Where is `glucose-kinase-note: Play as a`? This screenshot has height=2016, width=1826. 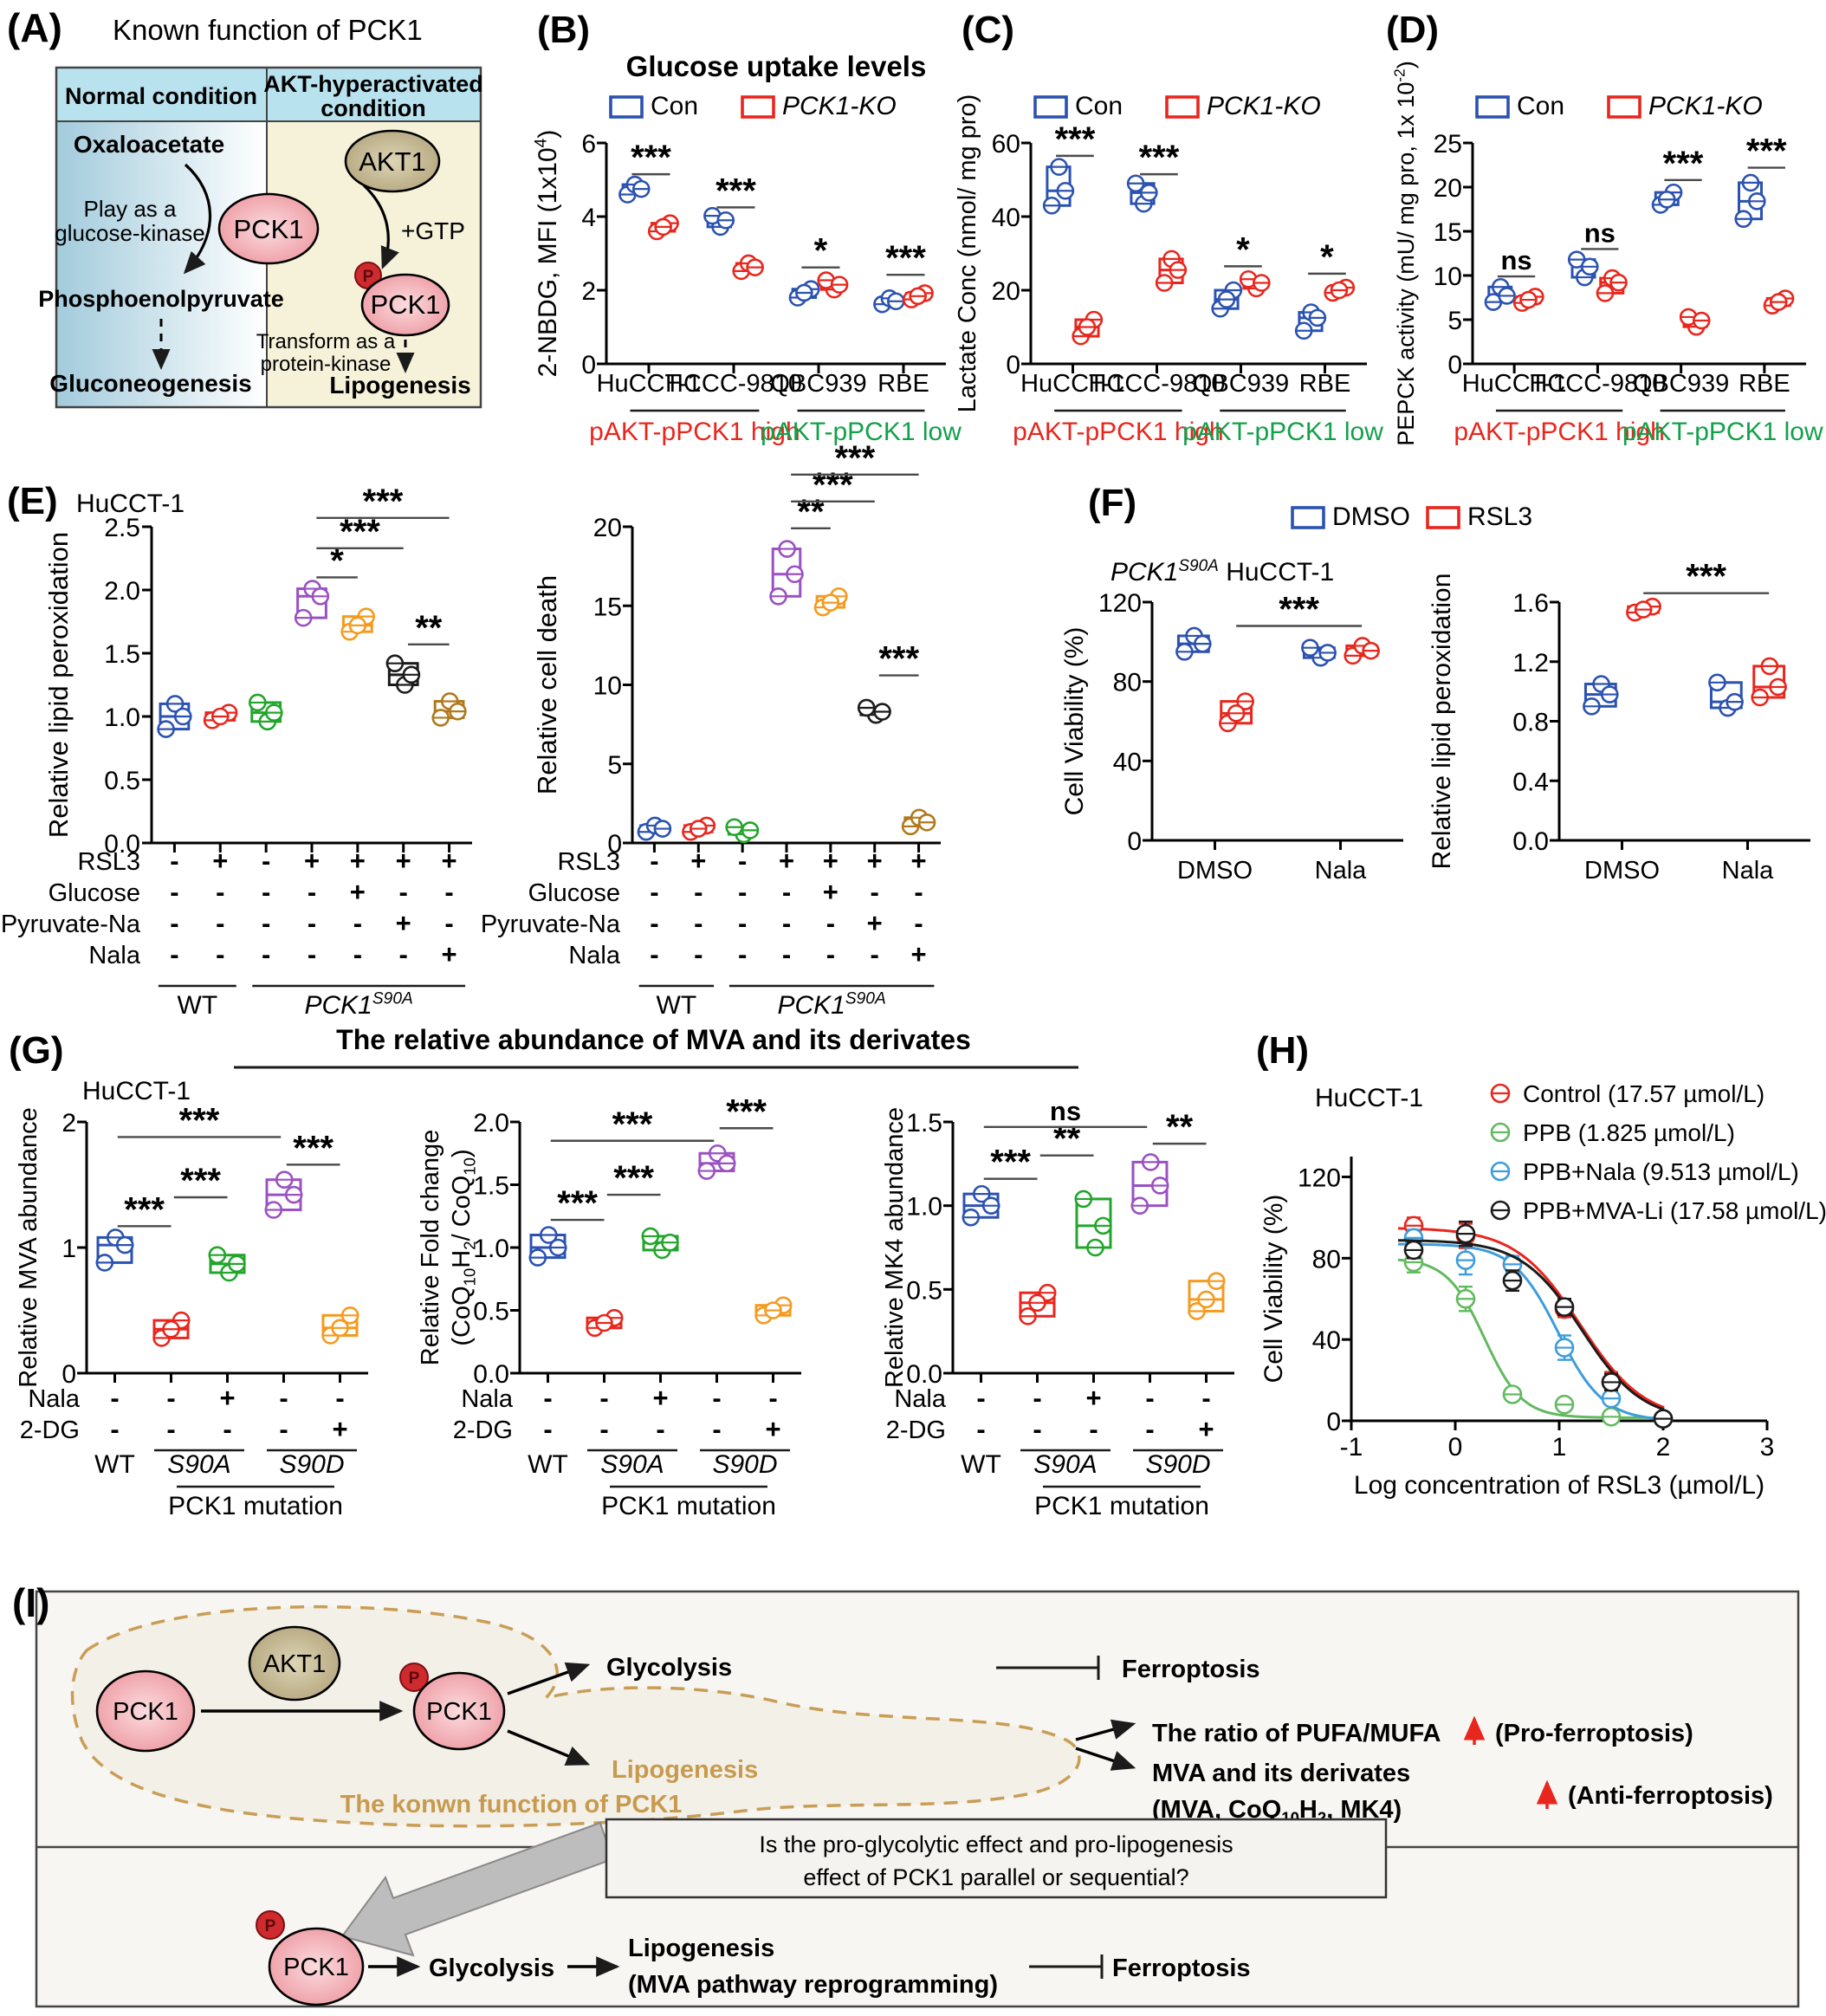 glucose-kinase-note: Play as a is located at coordinates (130, 209).